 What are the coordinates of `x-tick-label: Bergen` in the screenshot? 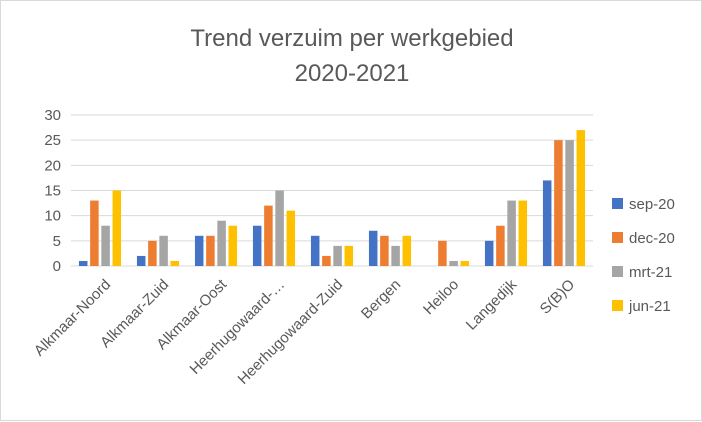 It's located at (381, 299).